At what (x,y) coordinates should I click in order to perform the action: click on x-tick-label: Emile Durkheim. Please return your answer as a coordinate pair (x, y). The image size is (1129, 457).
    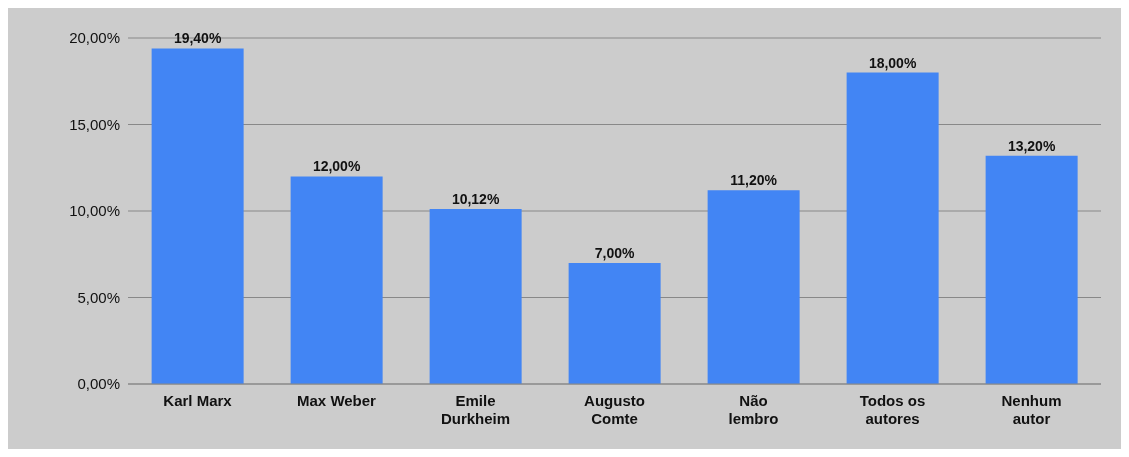
    Looking at the image, I should click on (475, 409).